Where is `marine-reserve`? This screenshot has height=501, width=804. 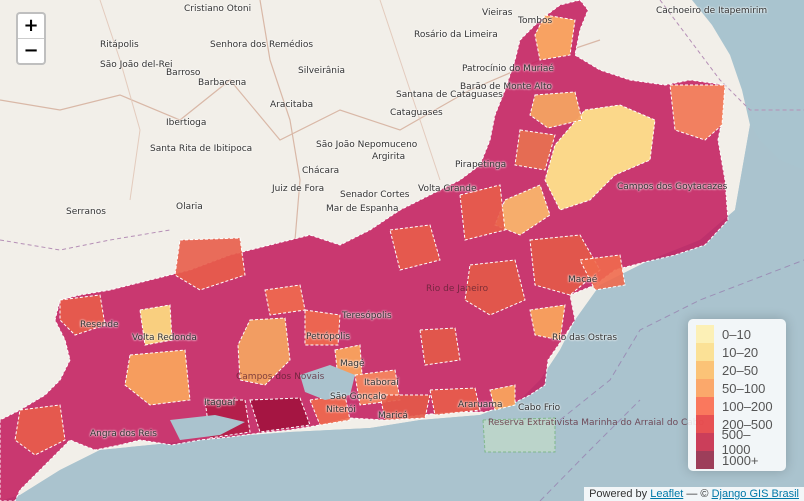
marine-reserve is located at coordinates (519, 435).